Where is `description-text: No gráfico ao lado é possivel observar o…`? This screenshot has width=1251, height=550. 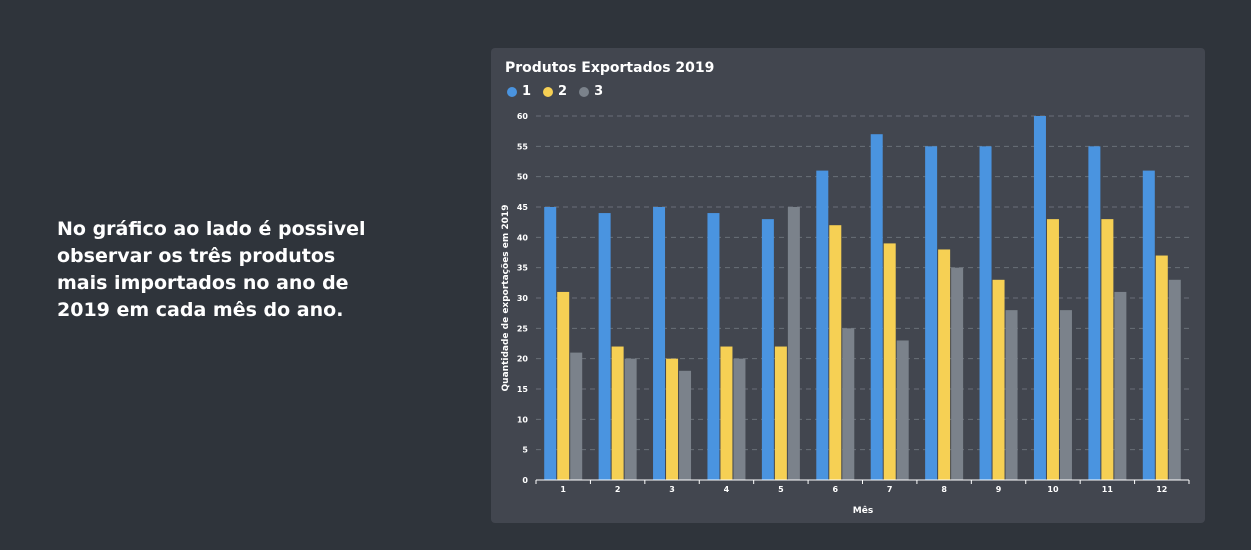
description-text: No gráfico ao lado é possivel observar o… is located at coordinates (211, 269).